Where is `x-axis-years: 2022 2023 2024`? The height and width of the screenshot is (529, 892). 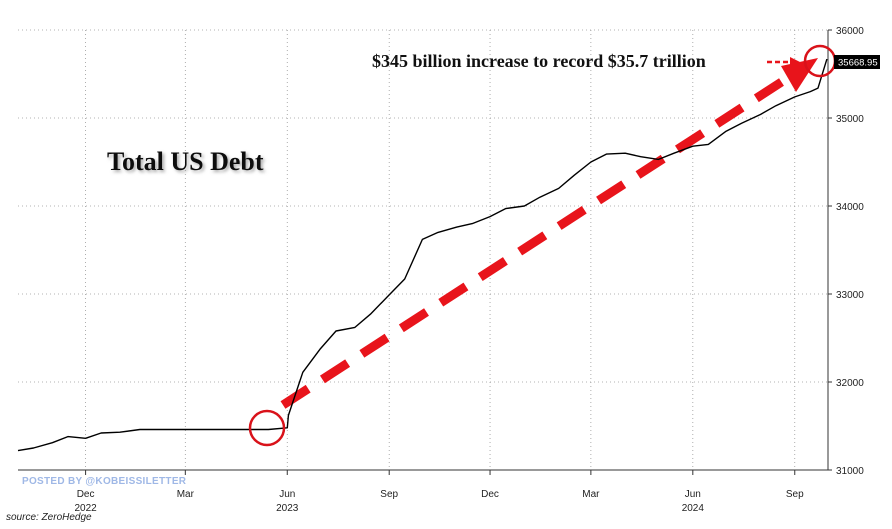 x-axis-years: 2022 2023 2024 is located at coordinates (389, 508).